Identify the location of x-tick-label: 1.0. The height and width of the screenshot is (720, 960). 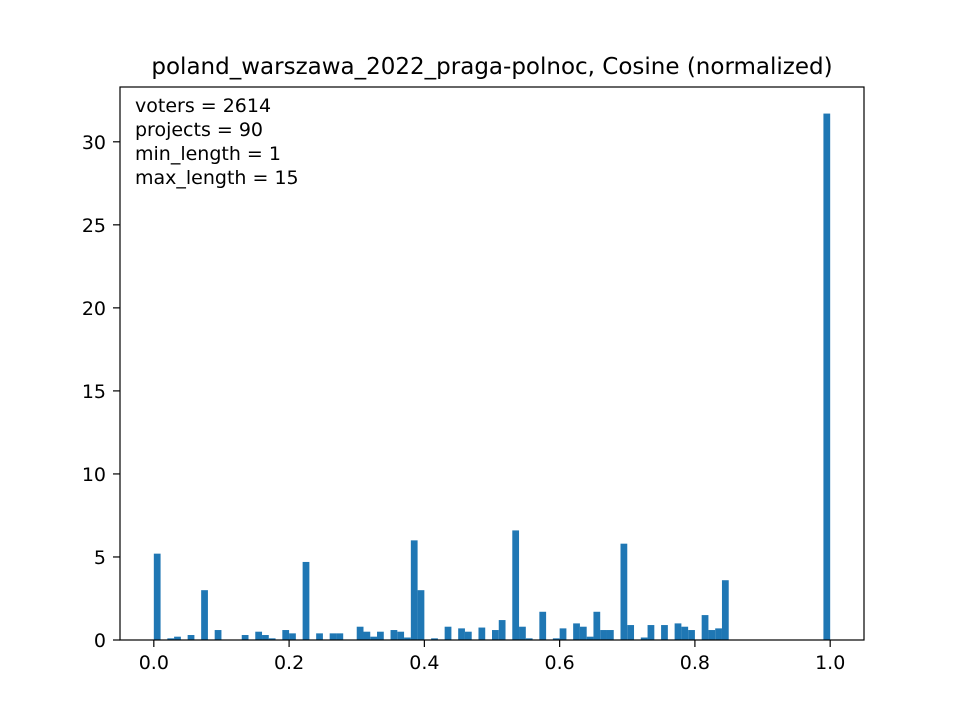
(830, 663).